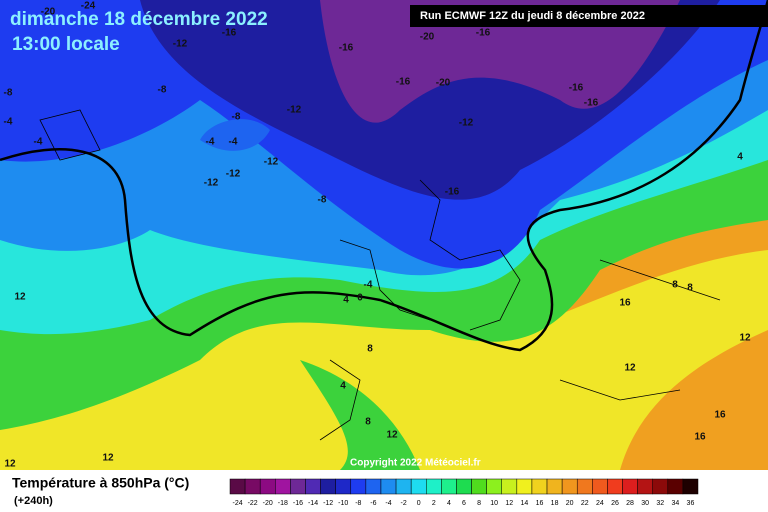 This screenshot has height=512, width=768. What do you see at coordinates (100, 483) in the screenshot?
I see `legend-title: Température à 850hPa (°C)` at bounding box center [100, 483].